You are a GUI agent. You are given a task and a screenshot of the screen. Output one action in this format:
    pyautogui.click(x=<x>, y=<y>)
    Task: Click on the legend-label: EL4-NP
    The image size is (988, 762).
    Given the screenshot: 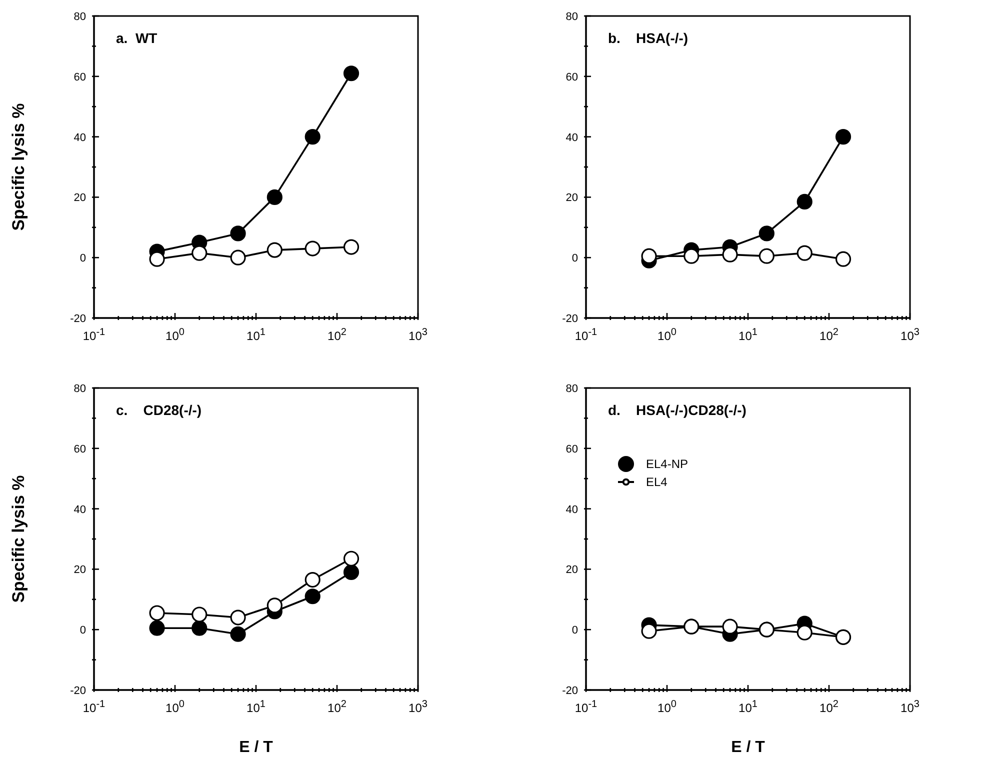 What is the action you would take?
    pyautogui.click(x=667, y=464)
    